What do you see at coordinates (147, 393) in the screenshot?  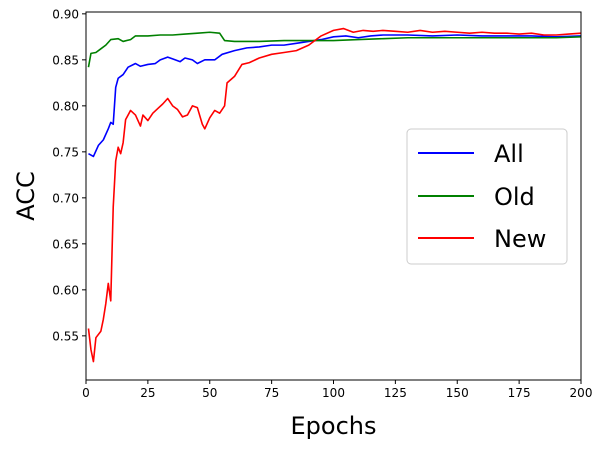 I see `x-tick-label: 25` at bounding box center [147, 393].